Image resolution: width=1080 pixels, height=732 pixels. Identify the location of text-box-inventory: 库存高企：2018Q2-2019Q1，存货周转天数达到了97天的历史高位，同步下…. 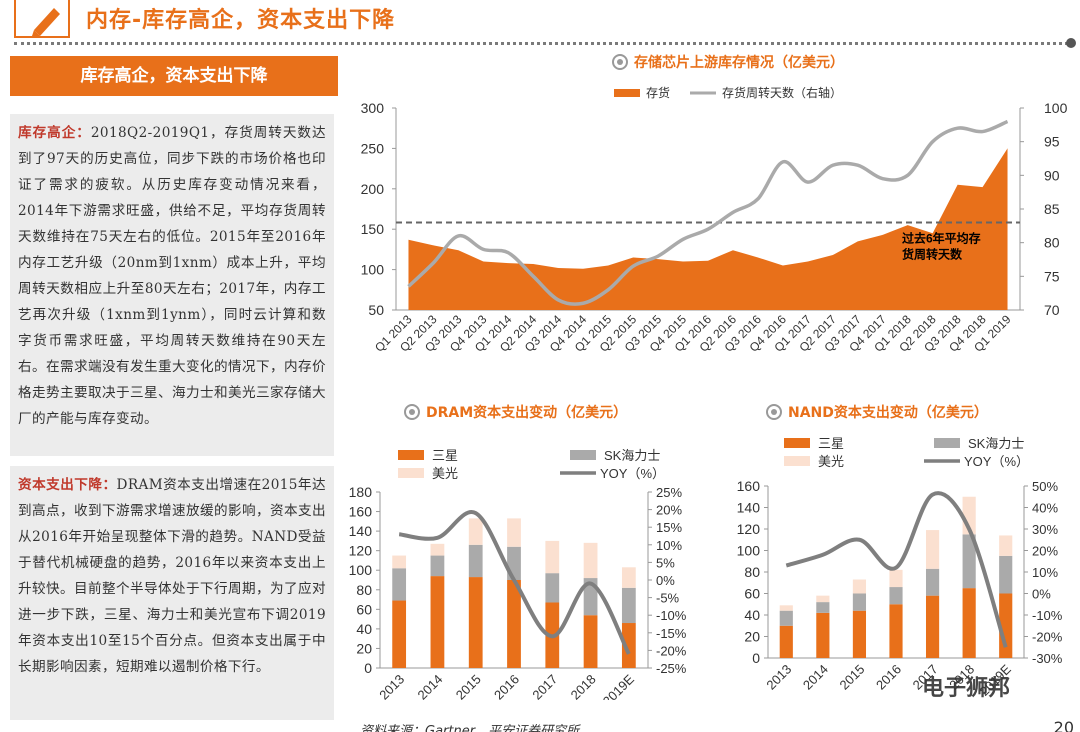
(172, 285).